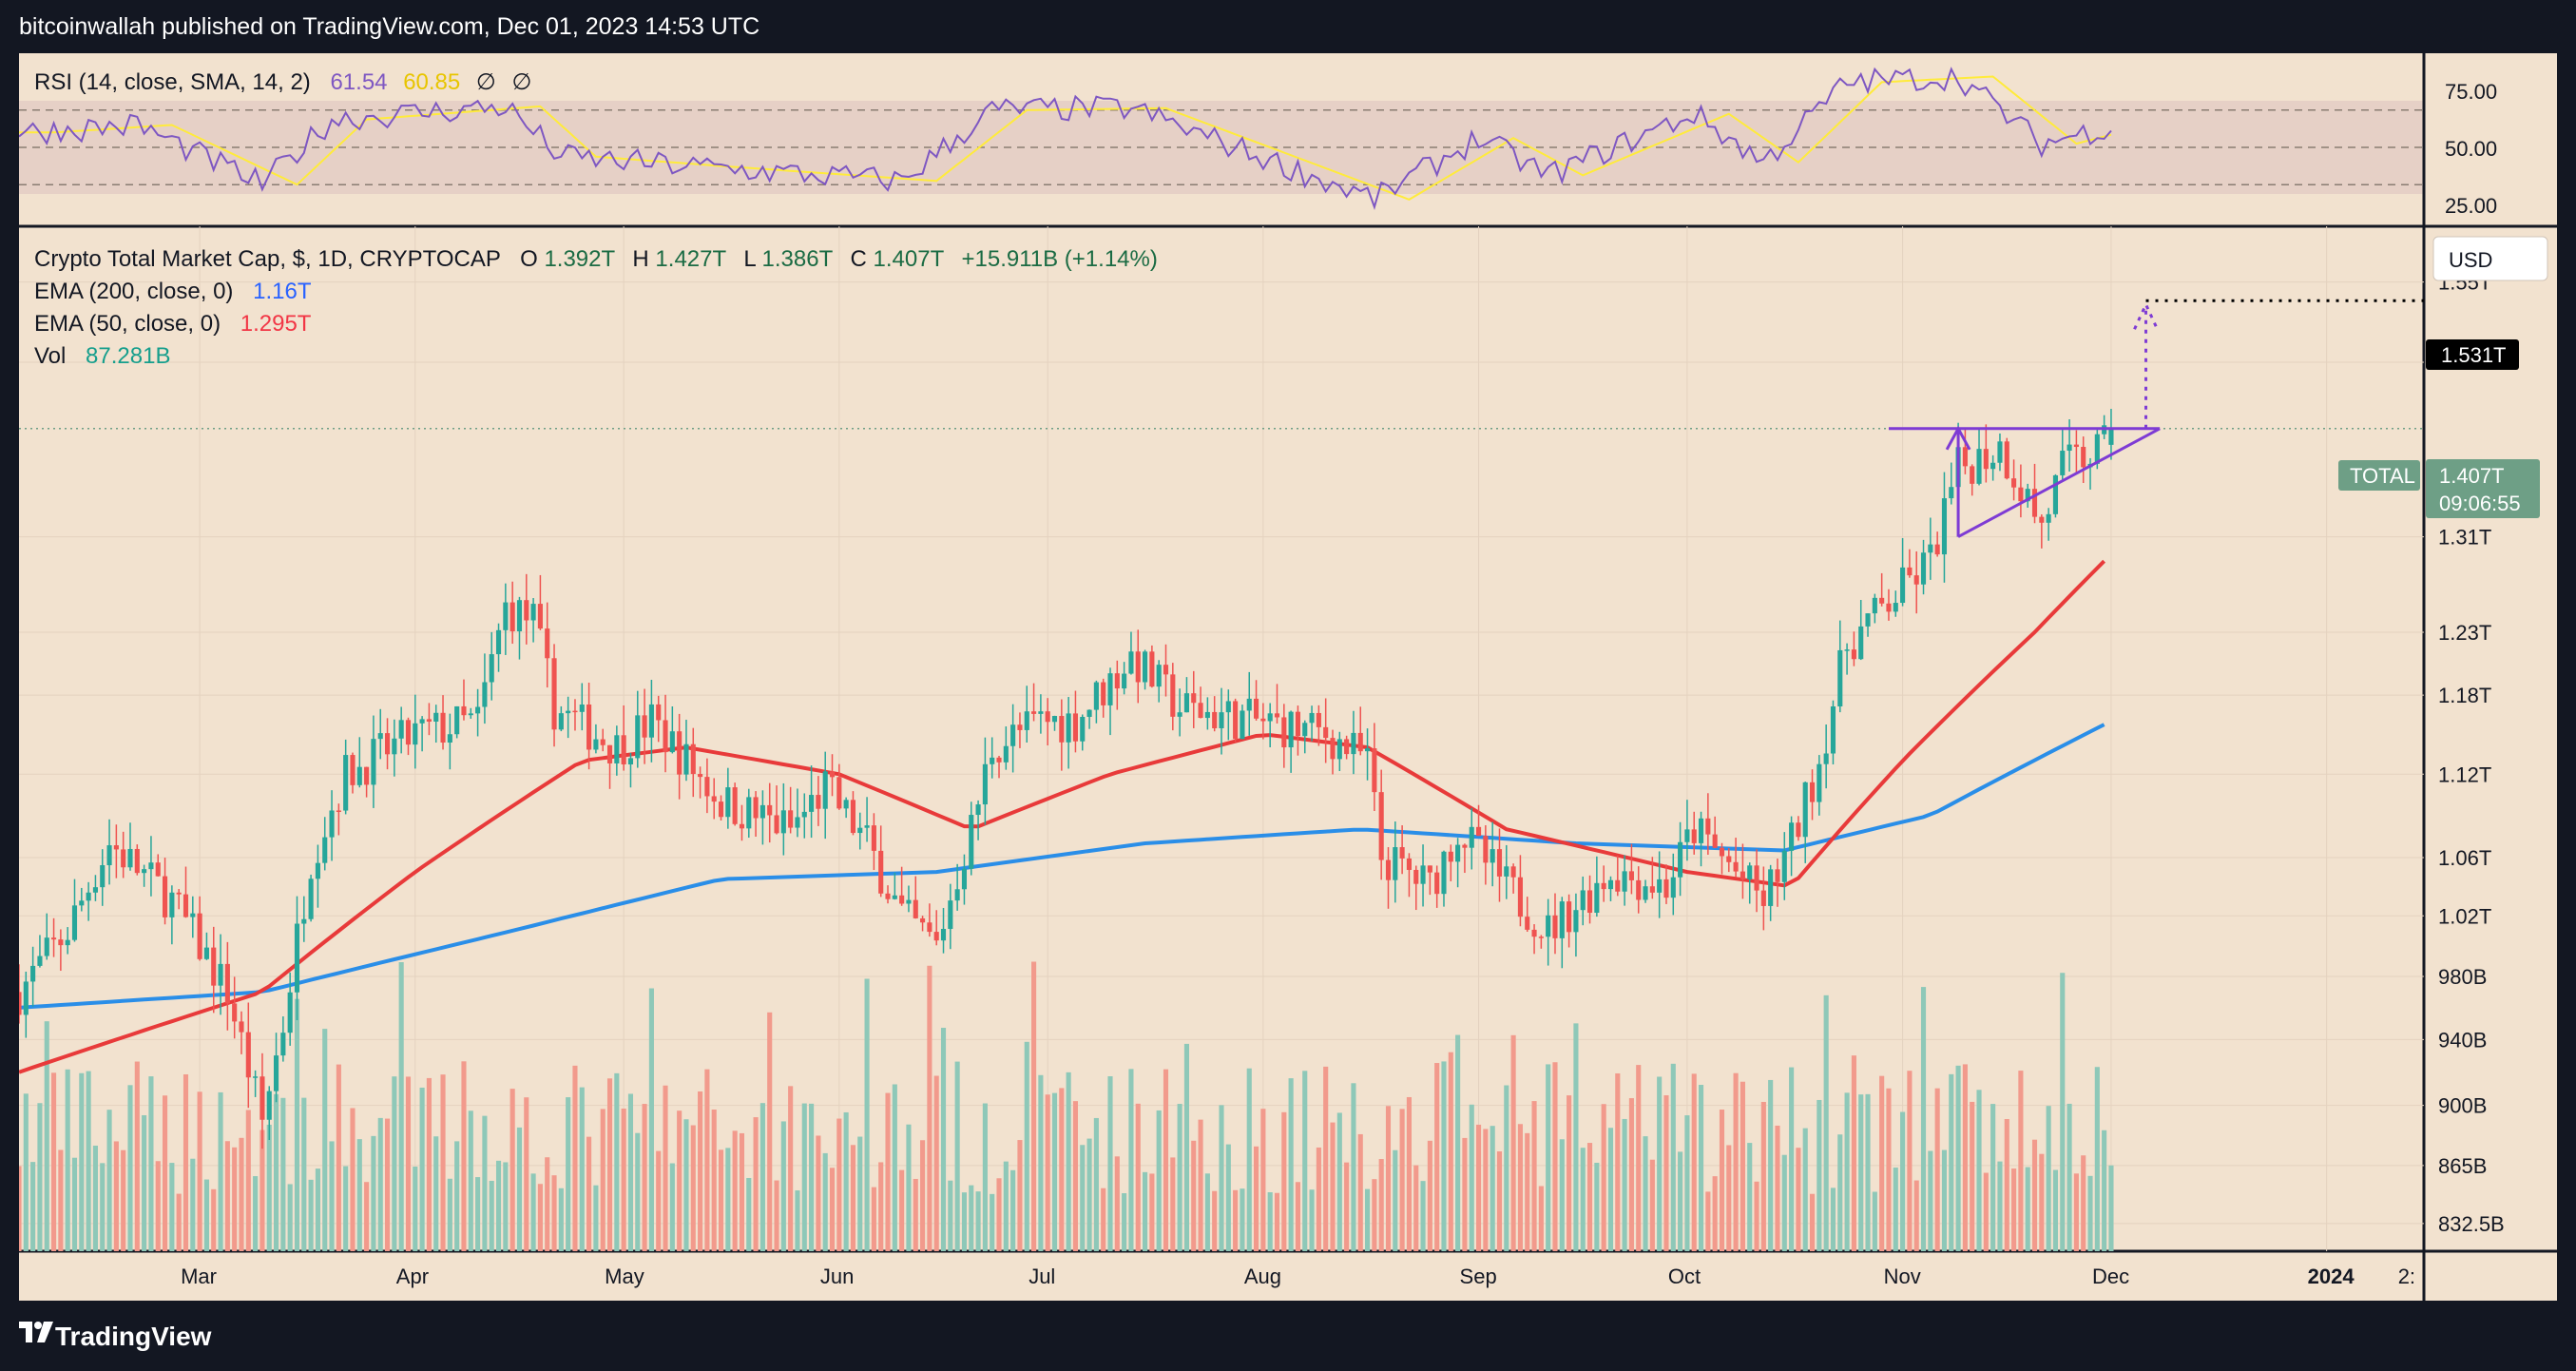 The width and height of the screenshot is (2576, 1371). I want to click on rsi-levels, so click(1221, 147).